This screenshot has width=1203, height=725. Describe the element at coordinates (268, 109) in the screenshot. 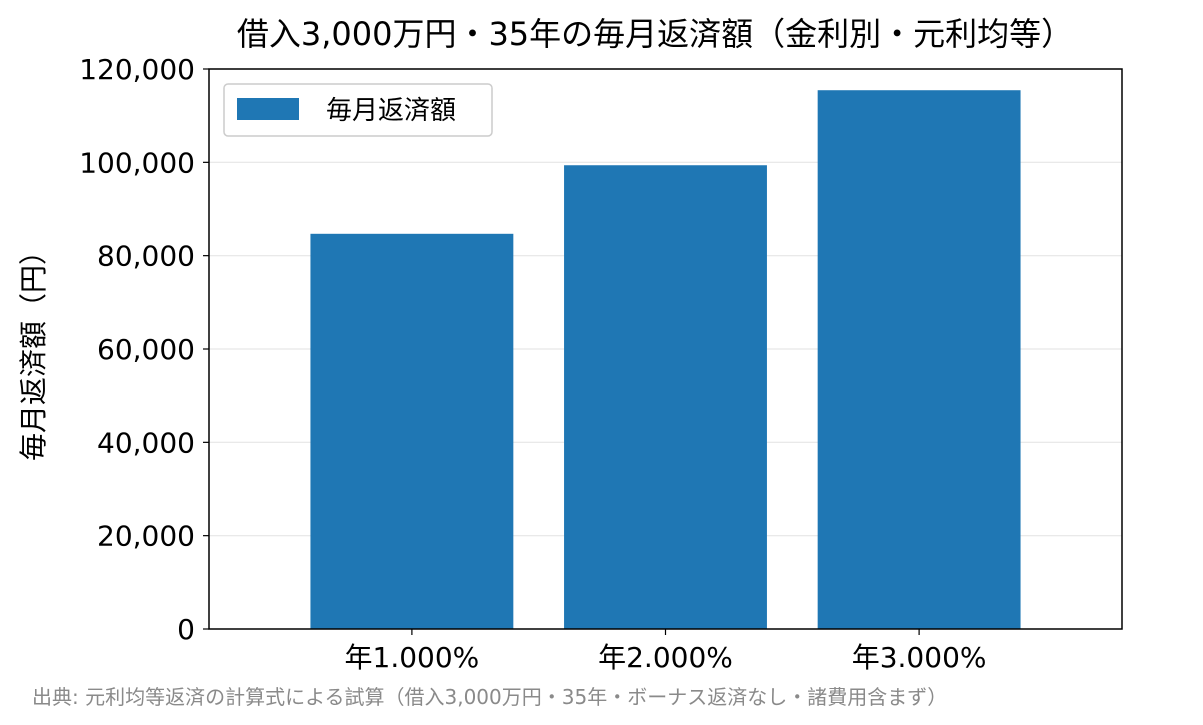

I see `legend-swatch` at that location.